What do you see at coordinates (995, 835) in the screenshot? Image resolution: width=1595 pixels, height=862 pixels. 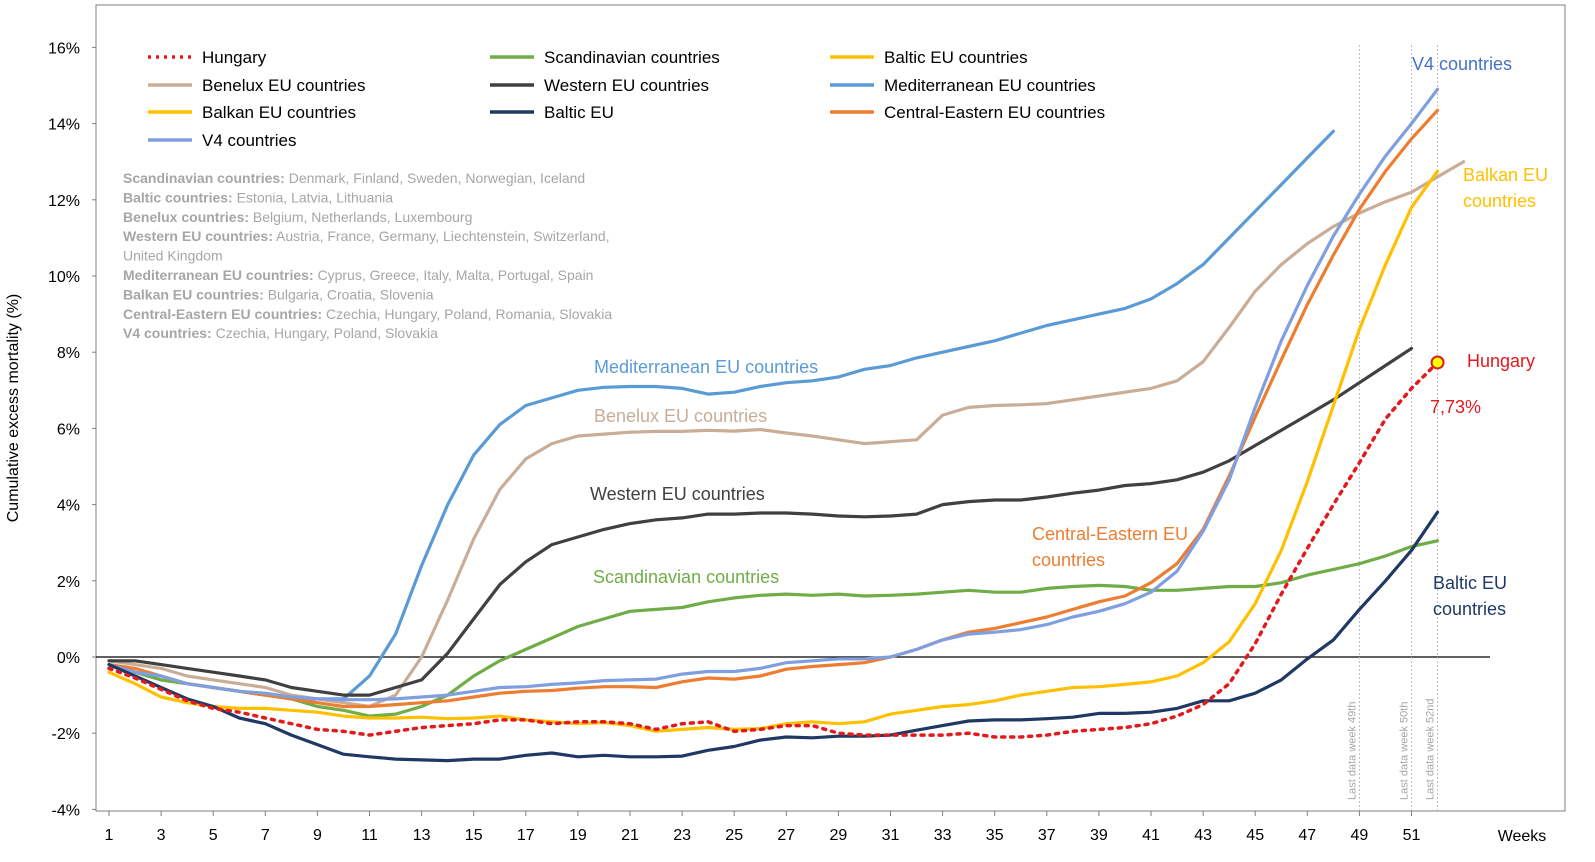 I see `x-tick-label: 35` at bounding box center [995, 835].